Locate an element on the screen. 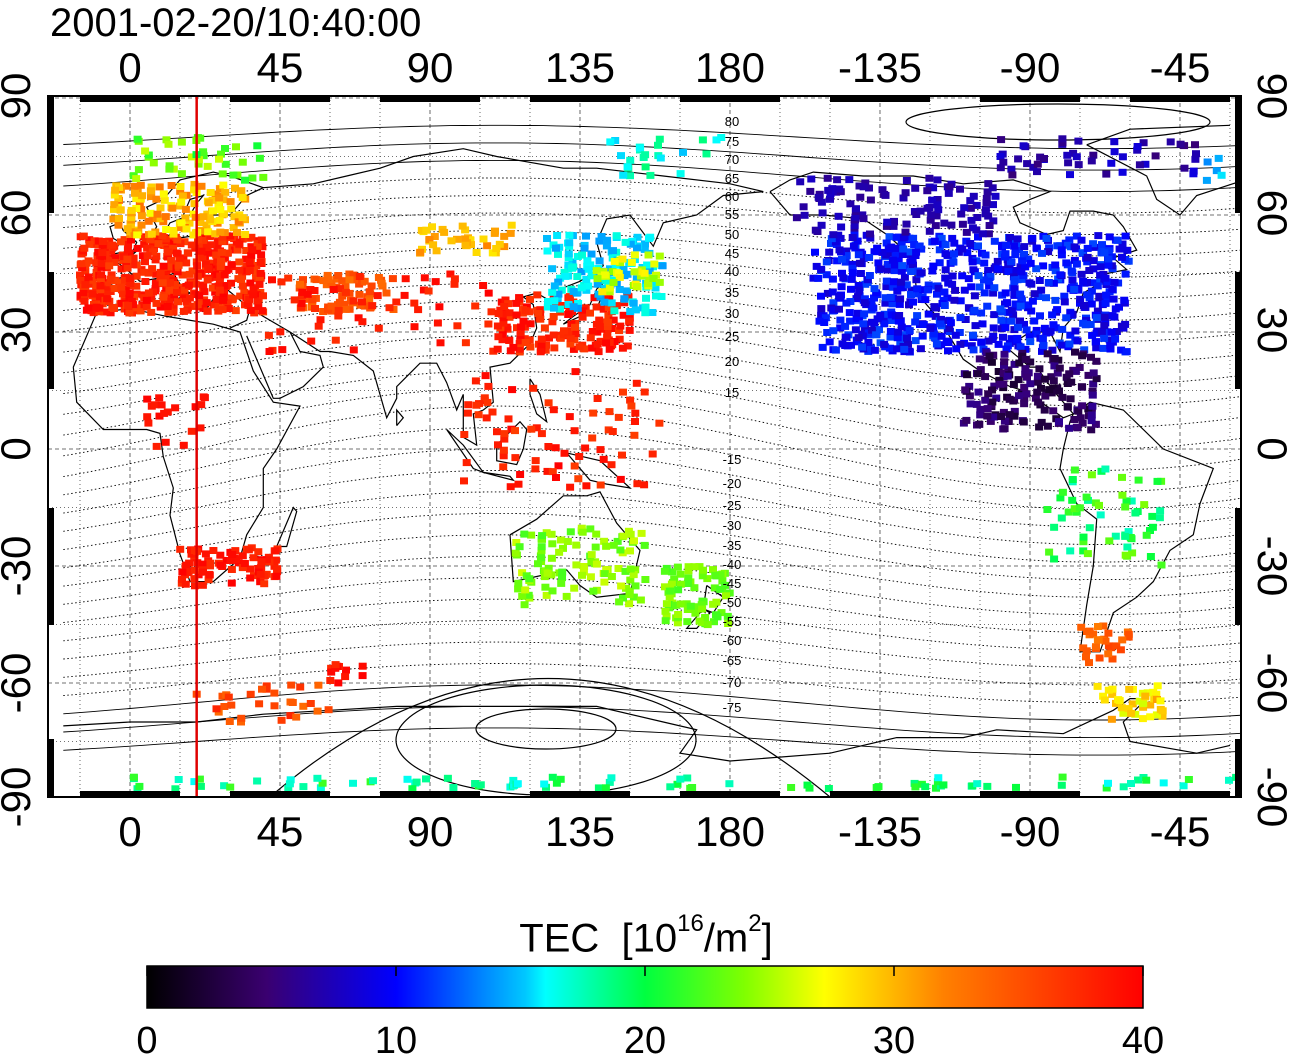 This screenshot has height=1057, width=1292. magnetic-lat-label: 65 is located at coordinates (732, 178).